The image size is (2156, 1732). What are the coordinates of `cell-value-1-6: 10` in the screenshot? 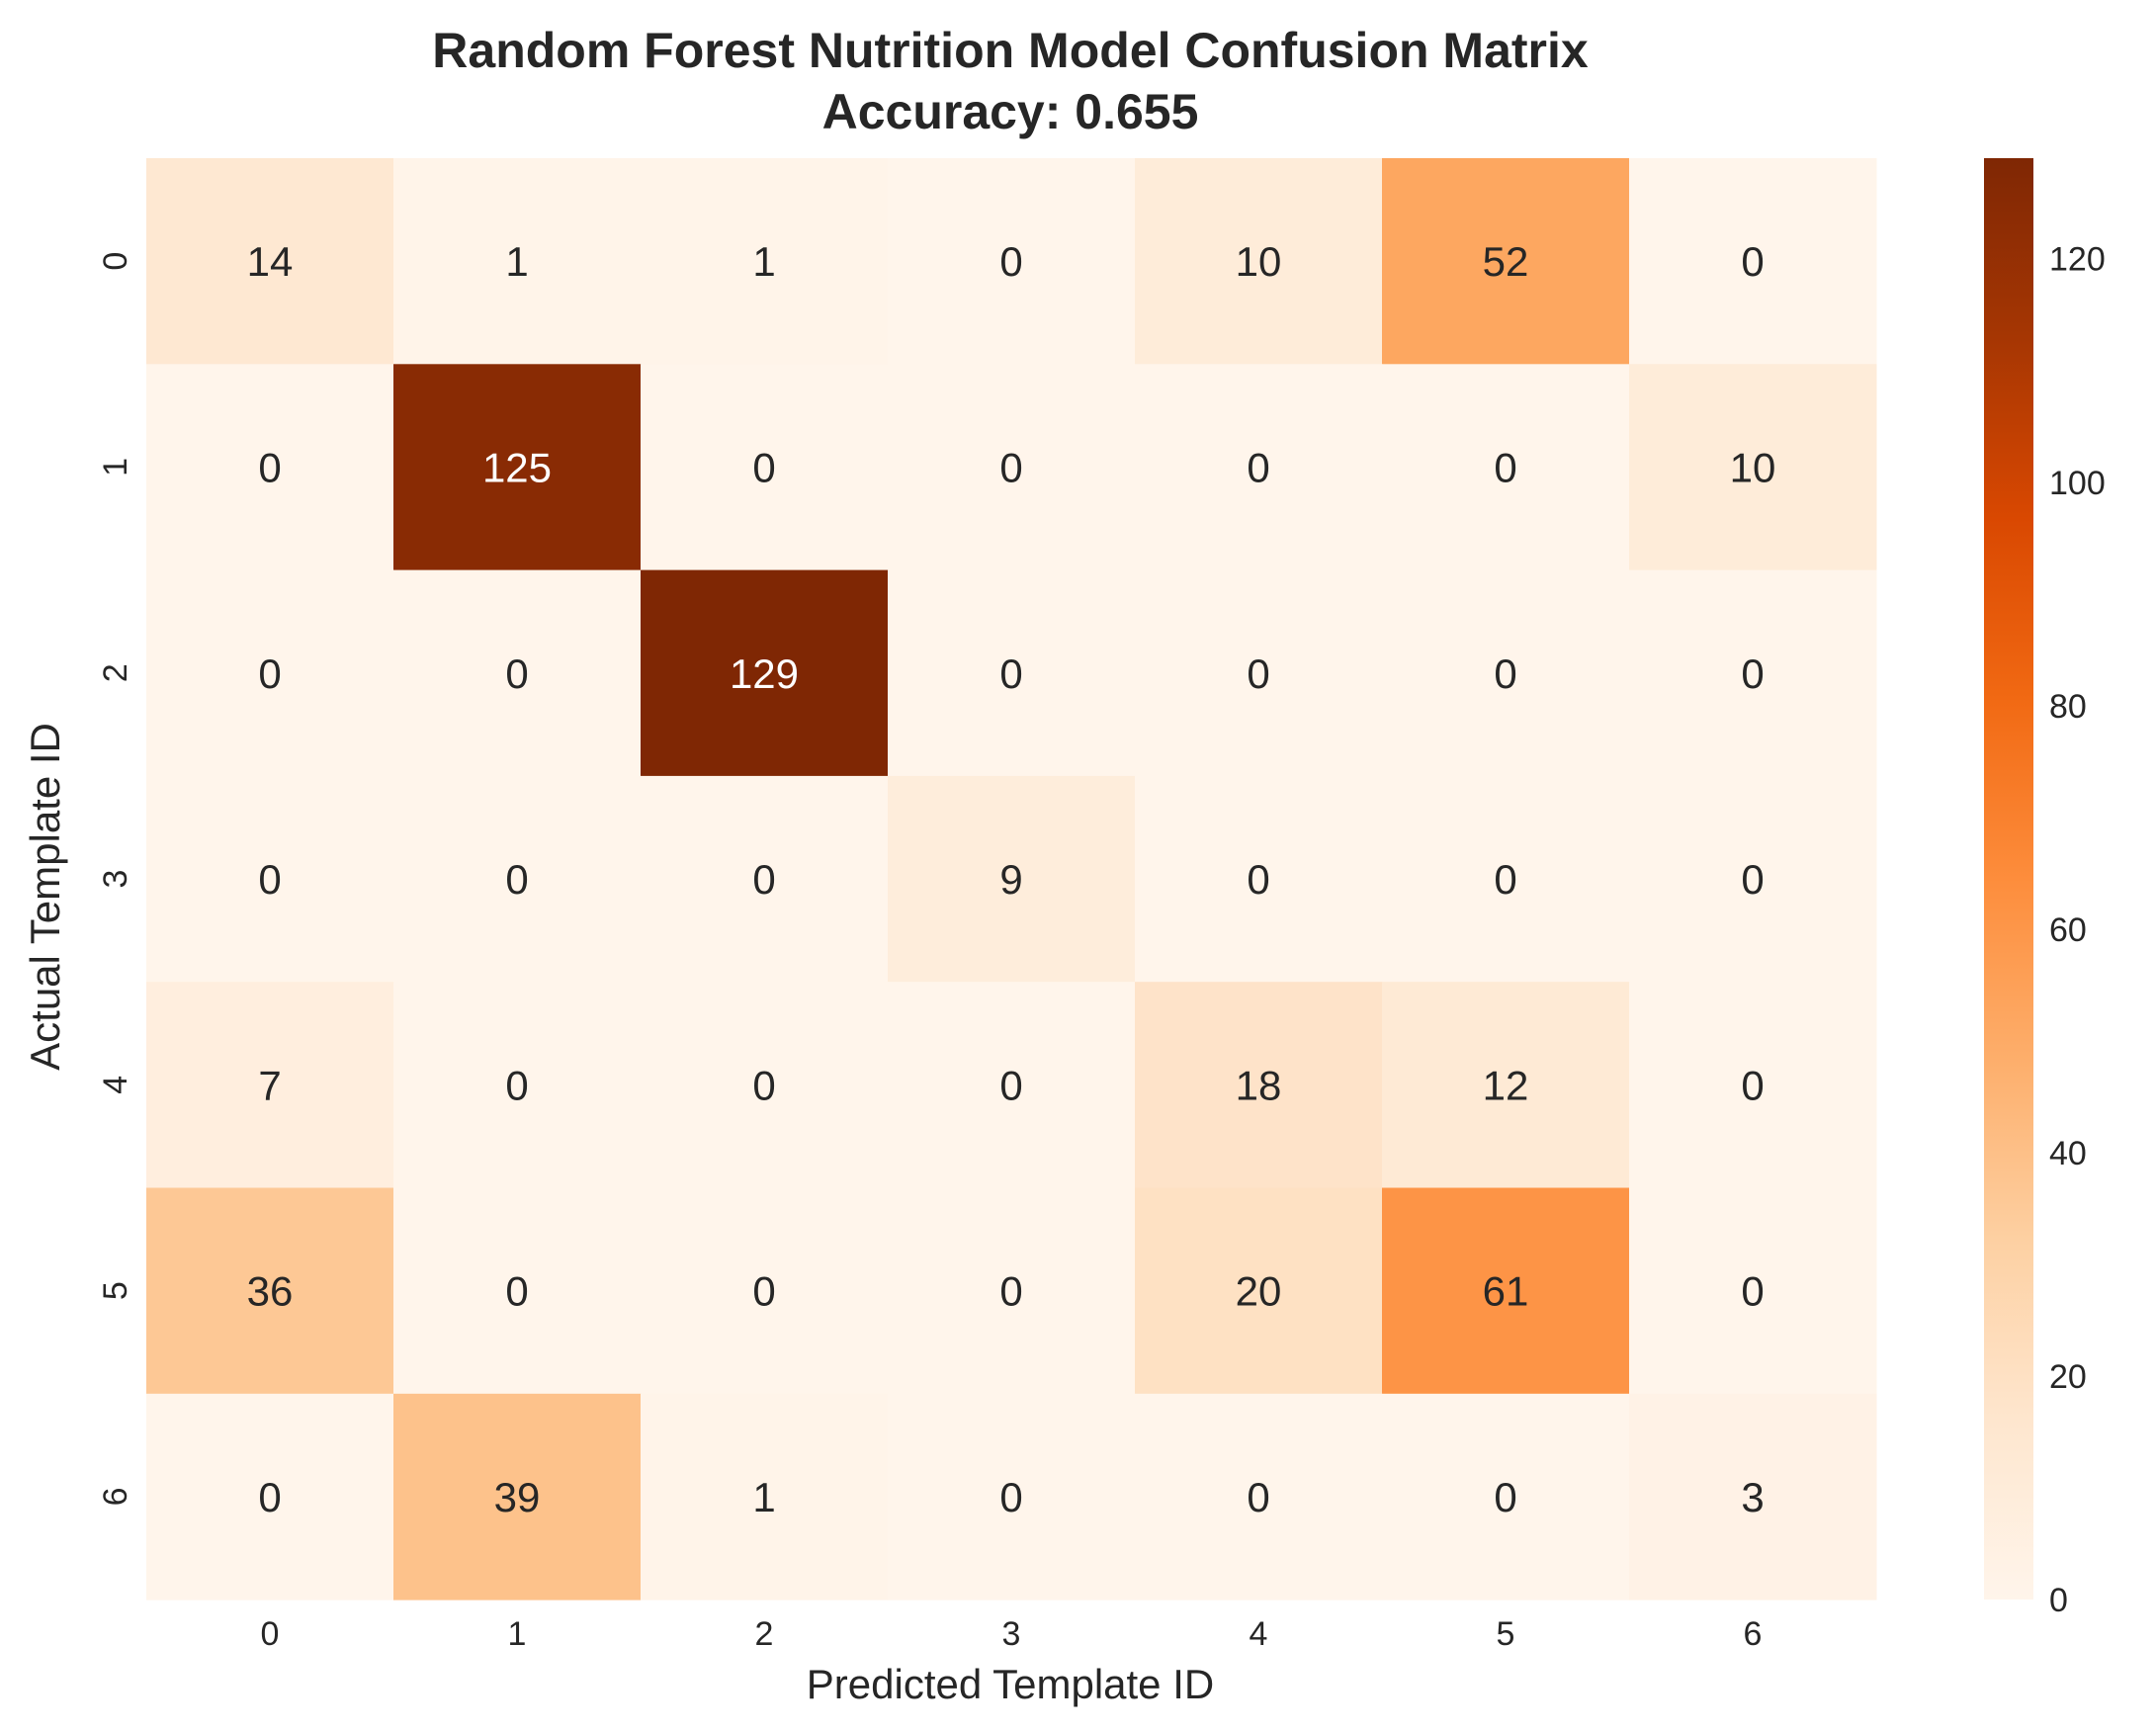 It's located at (1753, 467).